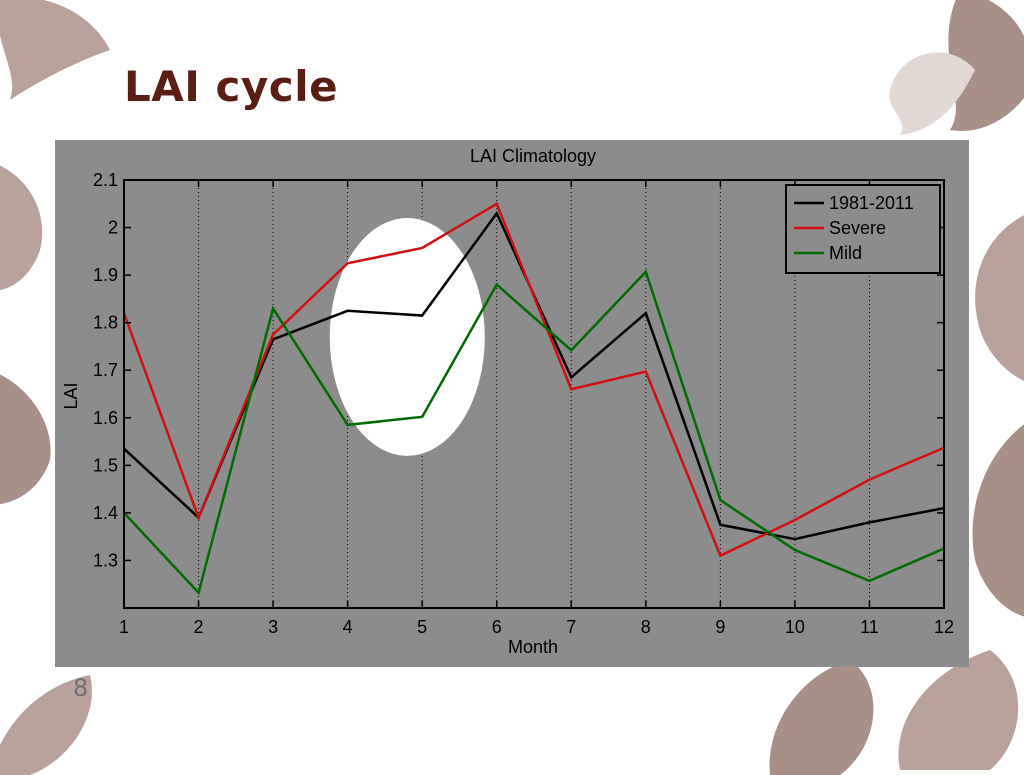 This screenshot has width=1024, height=775. Describe the element at coordinates (273, 627) in the screenshot. I see `x-tick-label: 3` at that location.